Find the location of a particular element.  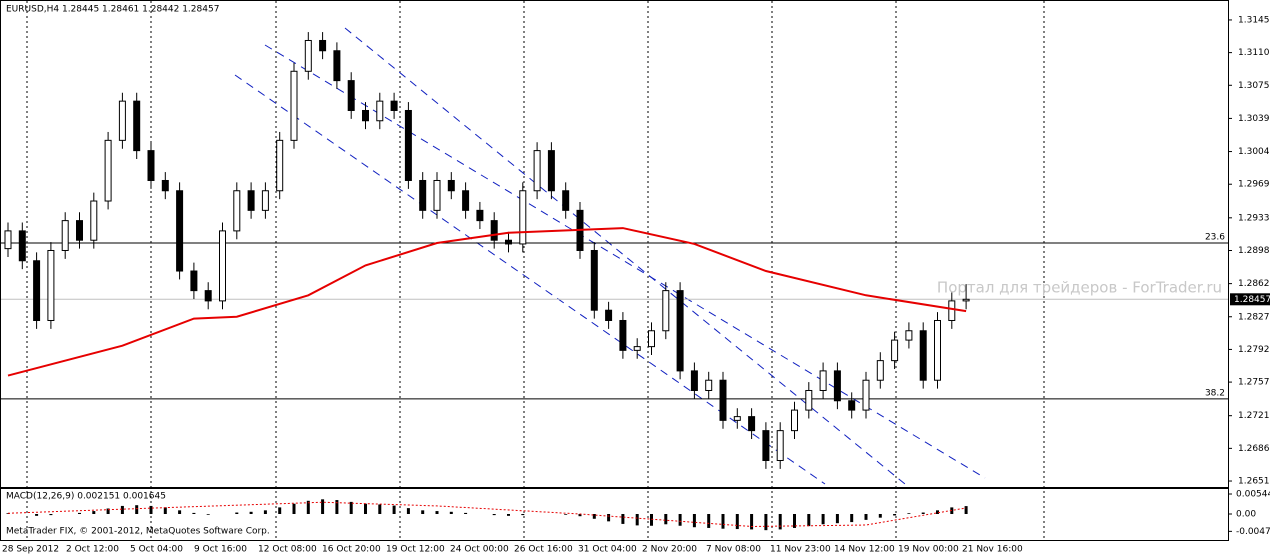

macd-signal is located at coordinates (487, 514).